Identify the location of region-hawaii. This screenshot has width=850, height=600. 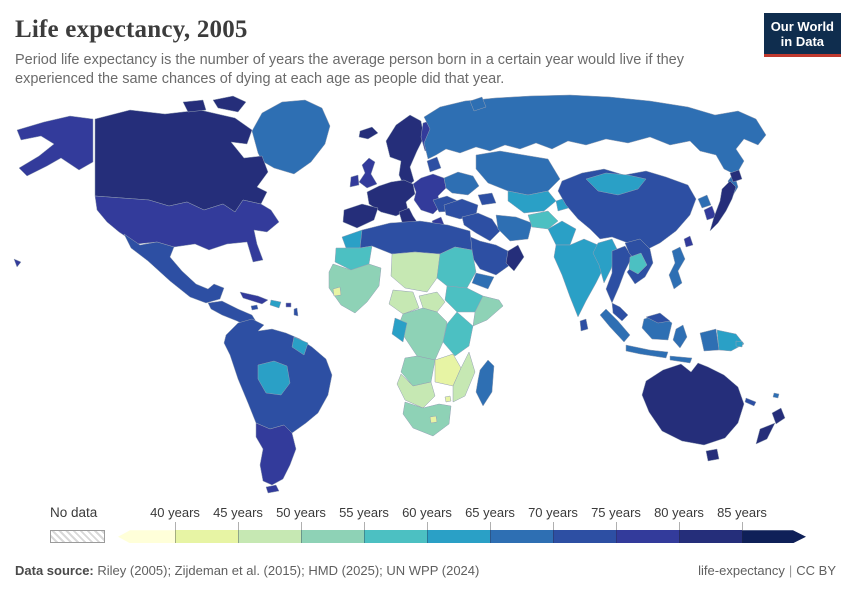
(17, 263).